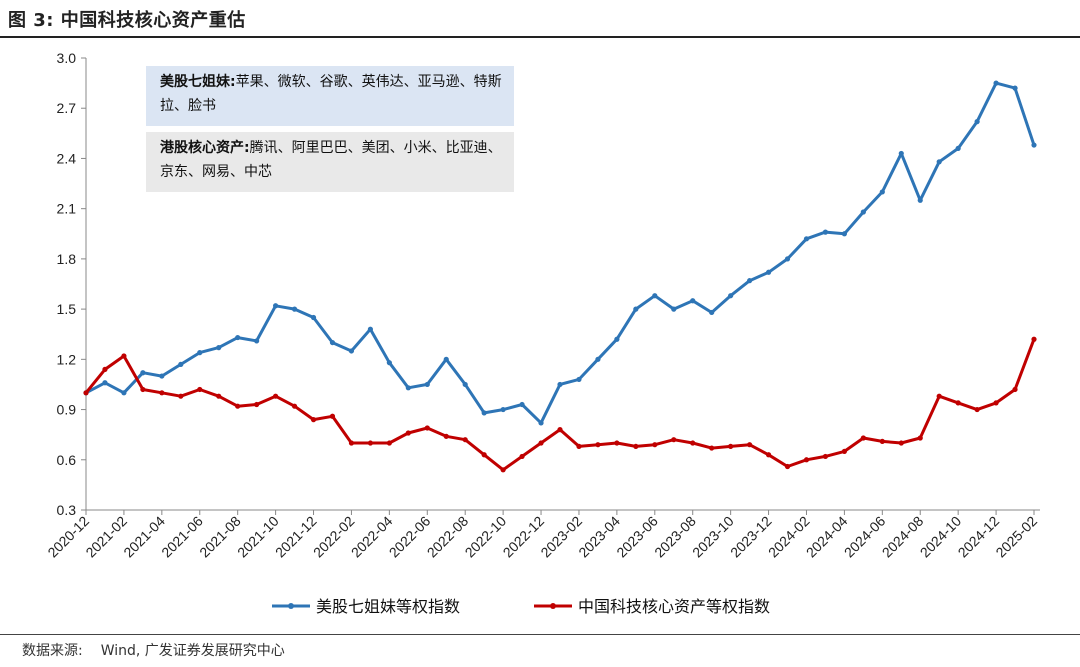  I want to click on x-tick-label: 2023-08, so click(675, 537).